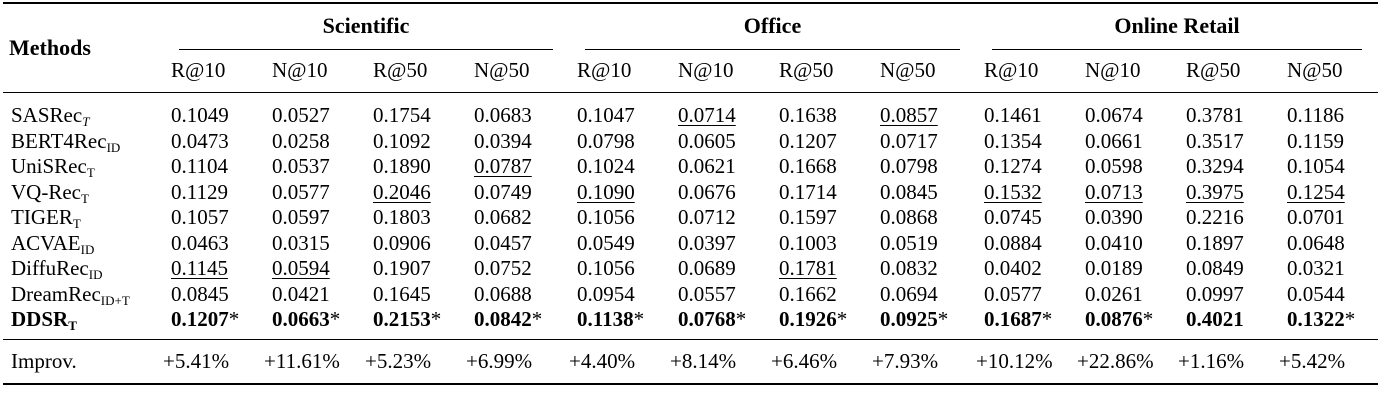 This screenshot has height=410, width=1381. Describe the element at coordinates (503, 166) in the screenshot. I see `metric-value: 0.0787` at that location.